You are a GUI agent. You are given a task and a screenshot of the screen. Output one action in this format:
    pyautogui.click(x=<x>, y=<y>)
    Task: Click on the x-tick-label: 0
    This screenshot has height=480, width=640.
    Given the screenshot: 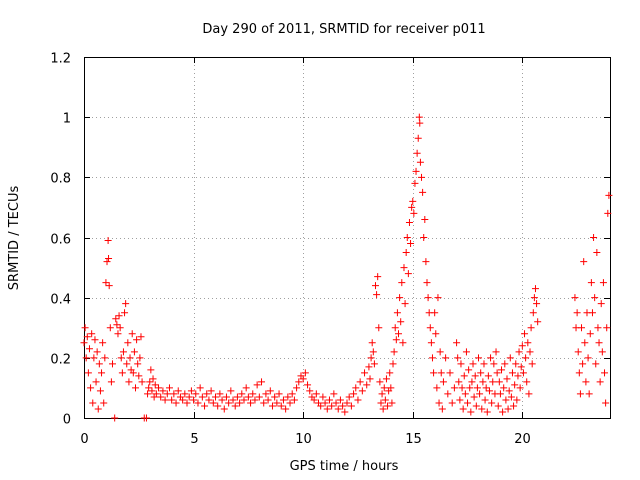 What is the action you would take?
    pyautogui.click(x=84, y=439)
    